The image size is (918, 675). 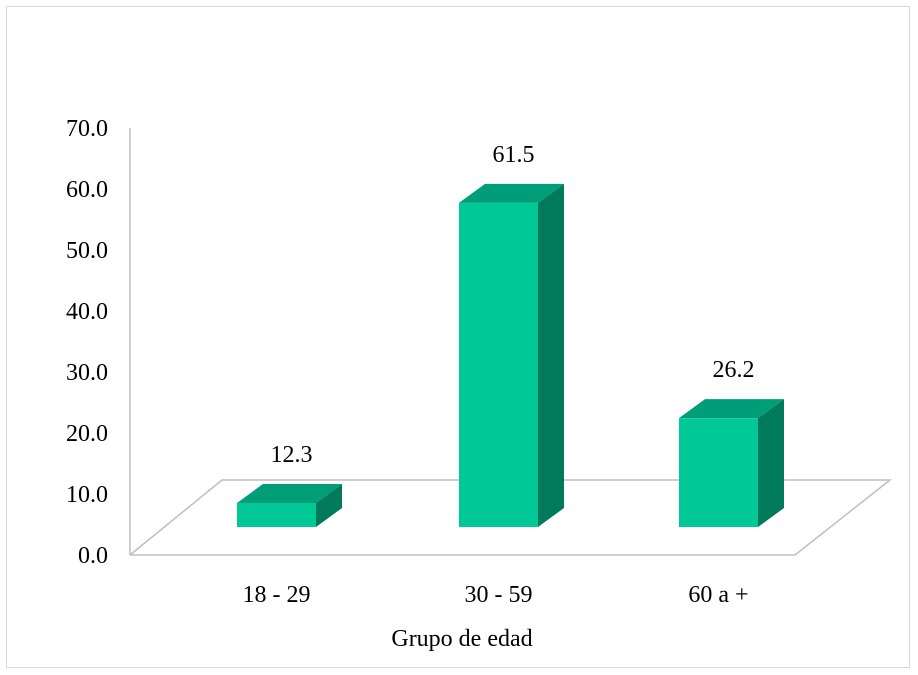 I want to click on y-tick-label: 70.0, so click(x=87, y=129).